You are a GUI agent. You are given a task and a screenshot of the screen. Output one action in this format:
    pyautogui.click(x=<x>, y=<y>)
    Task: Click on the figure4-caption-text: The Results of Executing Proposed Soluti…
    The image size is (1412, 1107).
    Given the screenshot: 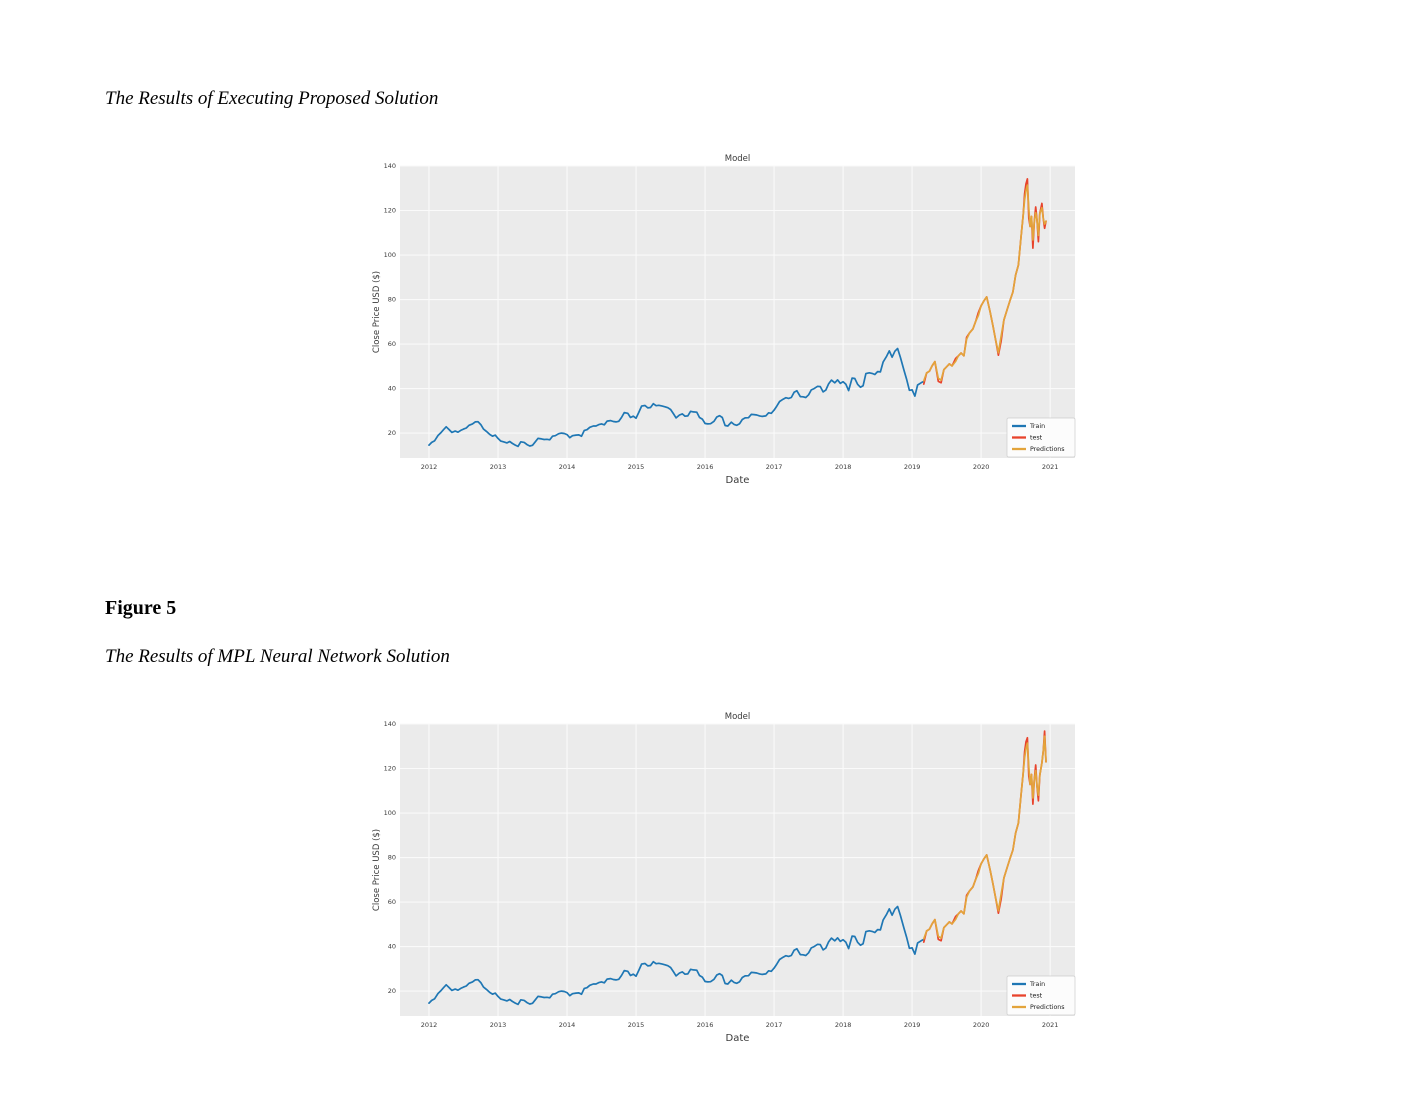 What is the action you would take?
    pyautogui.click(x=272, y=98)
    